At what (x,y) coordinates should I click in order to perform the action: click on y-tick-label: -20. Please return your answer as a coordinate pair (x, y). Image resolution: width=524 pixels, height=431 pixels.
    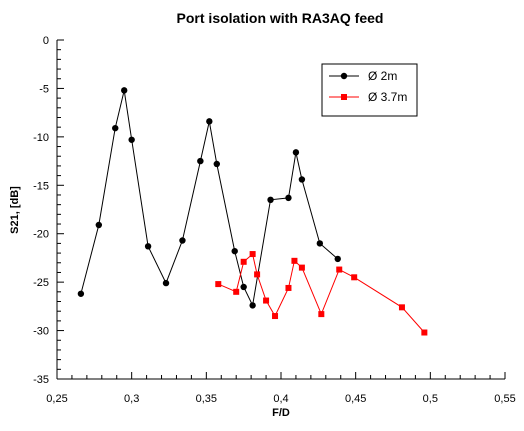
    Looking at the image, I should click on (41, 235).